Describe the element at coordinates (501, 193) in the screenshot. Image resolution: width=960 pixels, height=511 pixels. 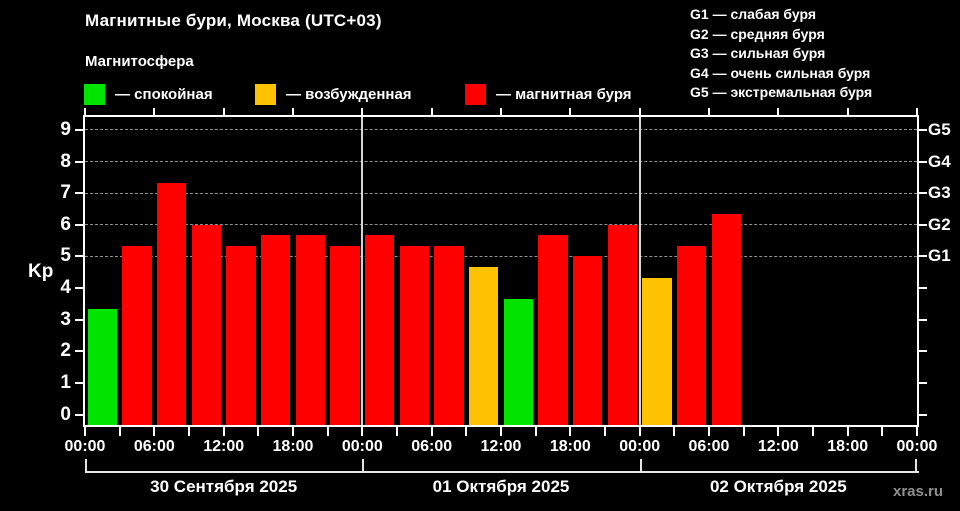
I see `gridline-kp7` at that location.